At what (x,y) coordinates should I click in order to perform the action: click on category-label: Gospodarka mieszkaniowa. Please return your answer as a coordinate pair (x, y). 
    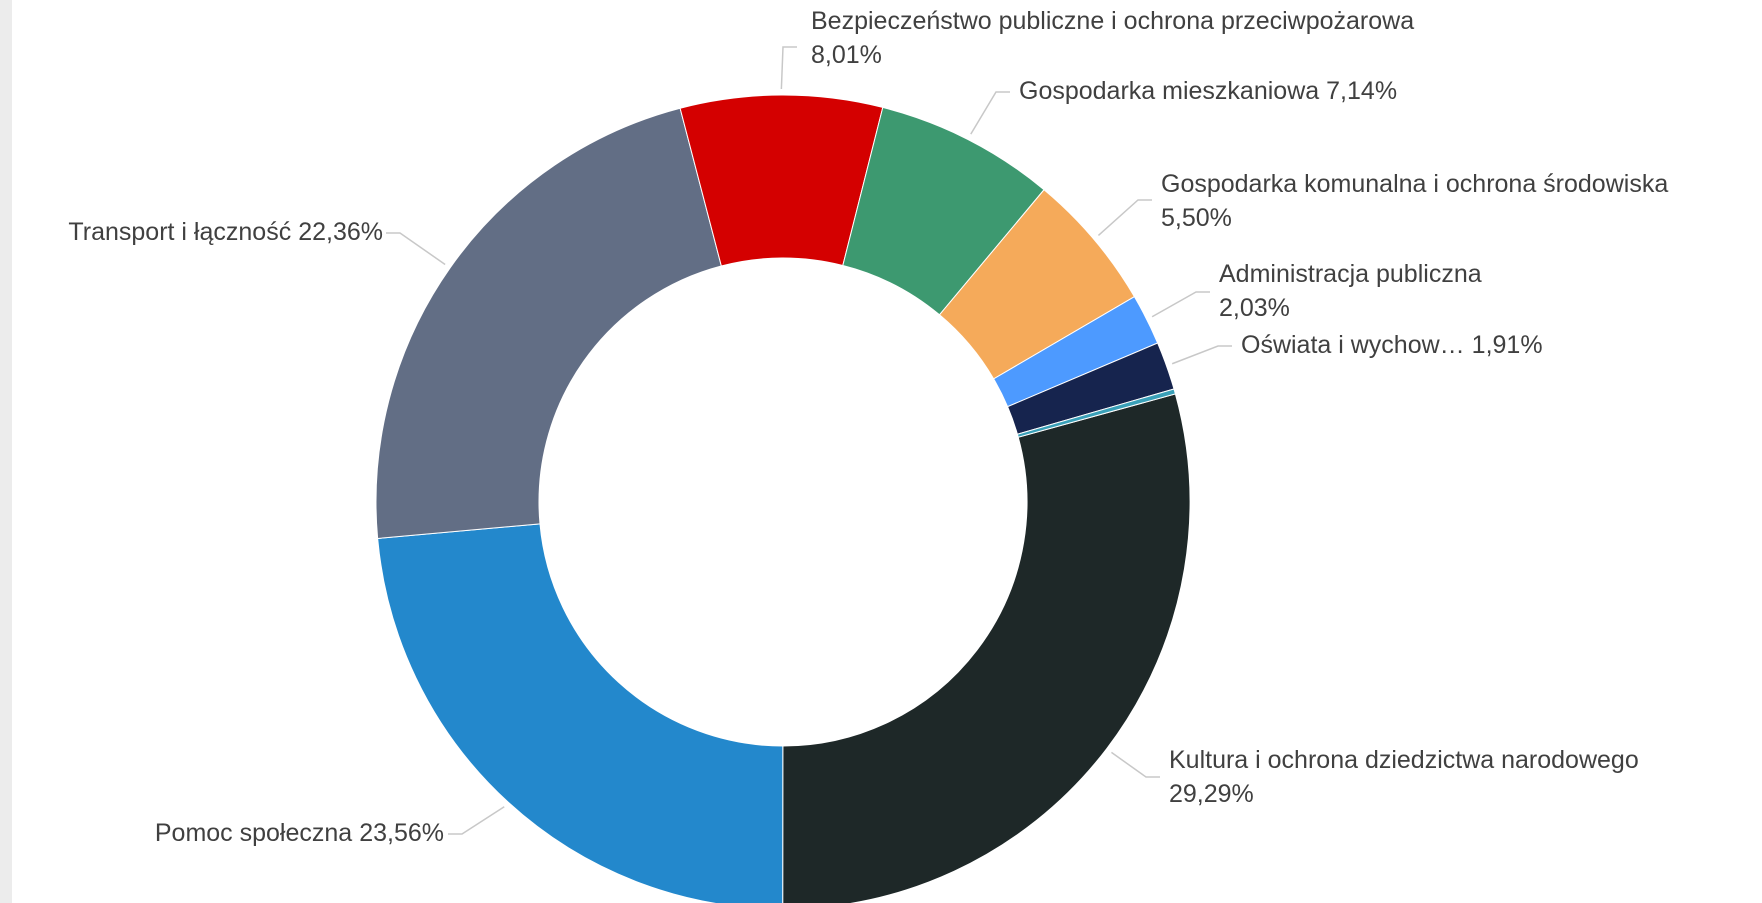
    Looking at the image, I should click on (1169, 91).